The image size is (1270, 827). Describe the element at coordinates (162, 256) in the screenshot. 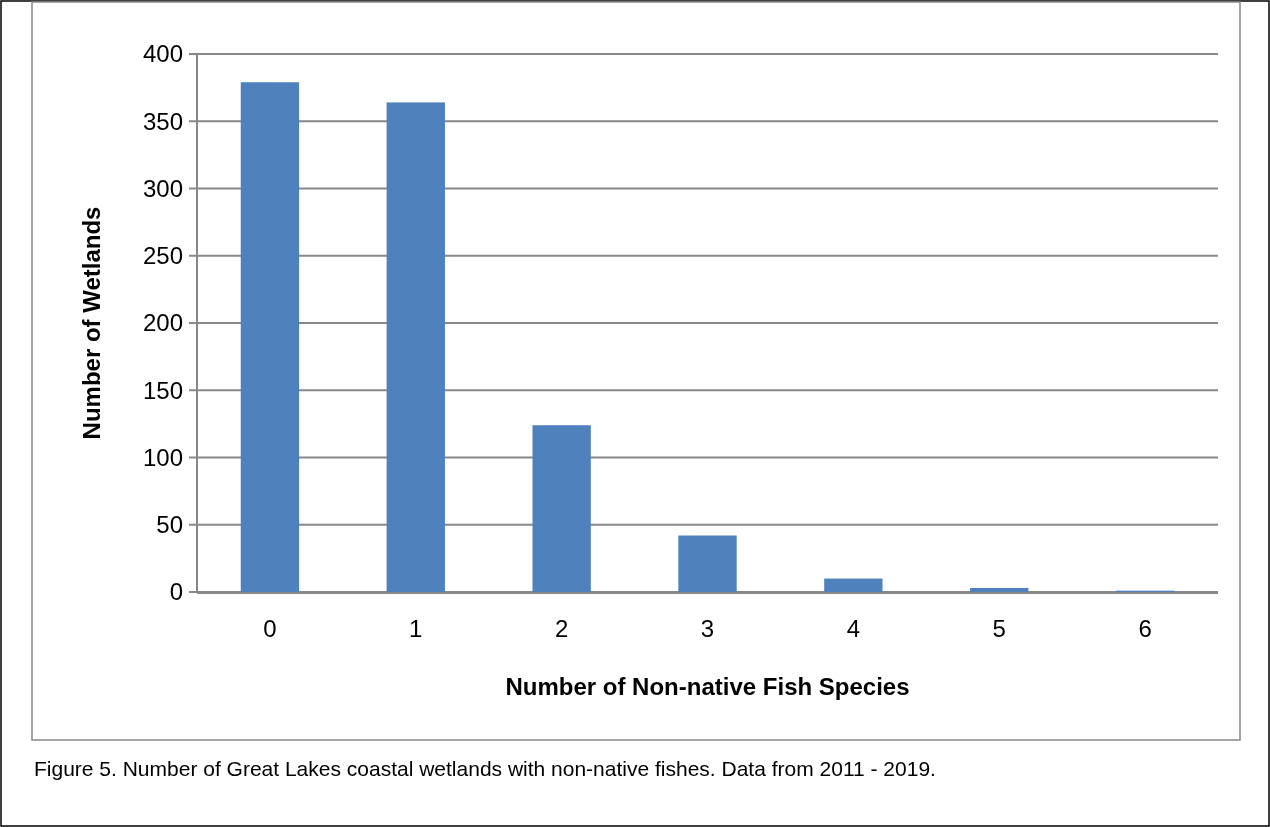

I see `y-tick-label: 250` at that location.